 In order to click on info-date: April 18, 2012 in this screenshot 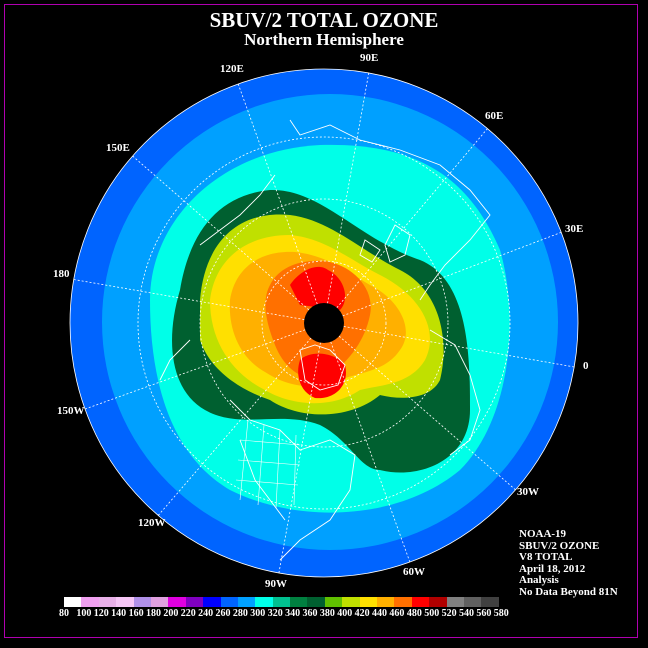, I will do `click(552, 568)`.